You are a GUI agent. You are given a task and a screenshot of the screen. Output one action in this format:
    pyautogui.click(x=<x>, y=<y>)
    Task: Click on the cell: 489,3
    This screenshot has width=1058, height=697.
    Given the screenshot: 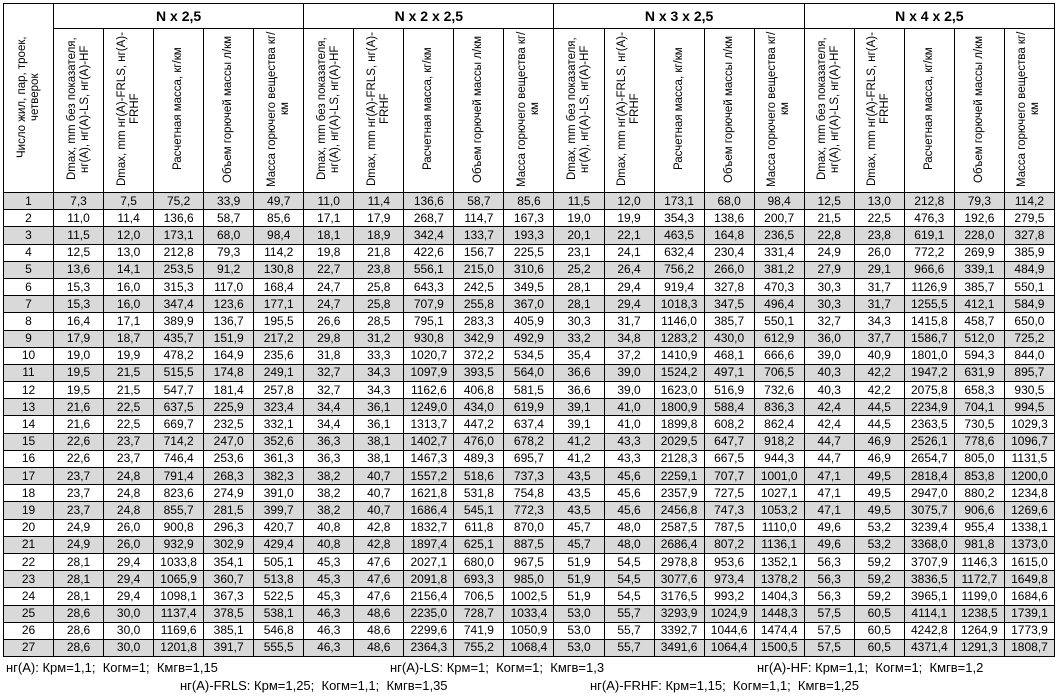 What is the action you would take?
    pyautogui.click(x=479, y=459)
    